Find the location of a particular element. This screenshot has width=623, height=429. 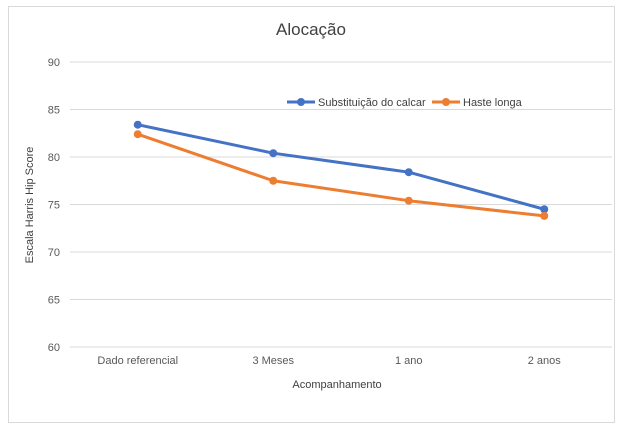

y-tick-labels: 60 65 70 75 80 85 90 is located at coordinates (54, 205).